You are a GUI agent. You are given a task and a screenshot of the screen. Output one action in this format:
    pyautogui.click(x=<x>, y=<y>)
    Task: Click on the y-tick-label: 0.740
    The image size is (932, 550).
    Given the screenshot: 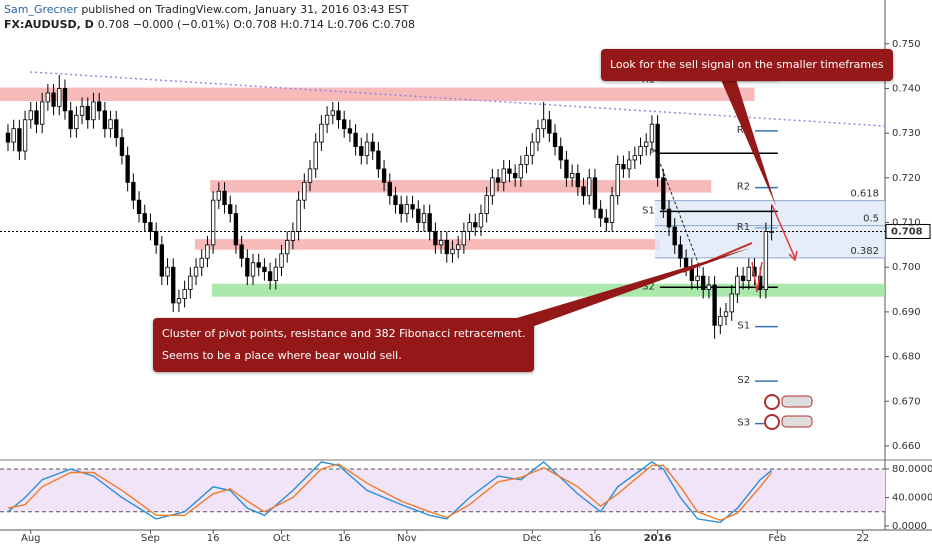 What is the action you would take?
    pyautogui.click(x=906, y=88)
    